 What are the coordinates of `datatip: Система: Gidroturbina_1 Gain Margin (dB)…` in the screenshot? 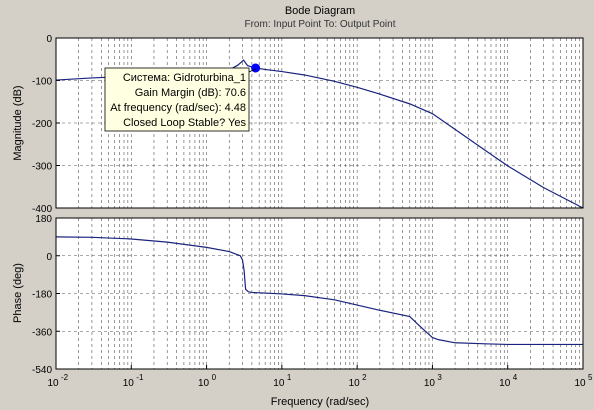 It's located at (180, 99).